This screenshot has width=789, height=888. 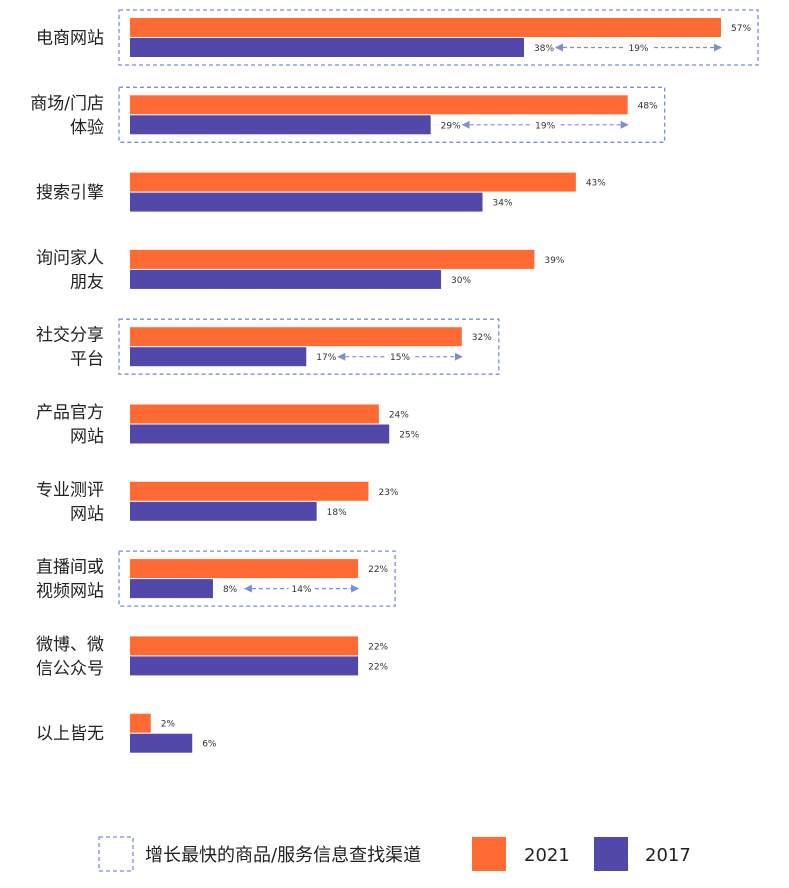 I want to click on category-label: 搜索引擎, so click(x=70, y=193).